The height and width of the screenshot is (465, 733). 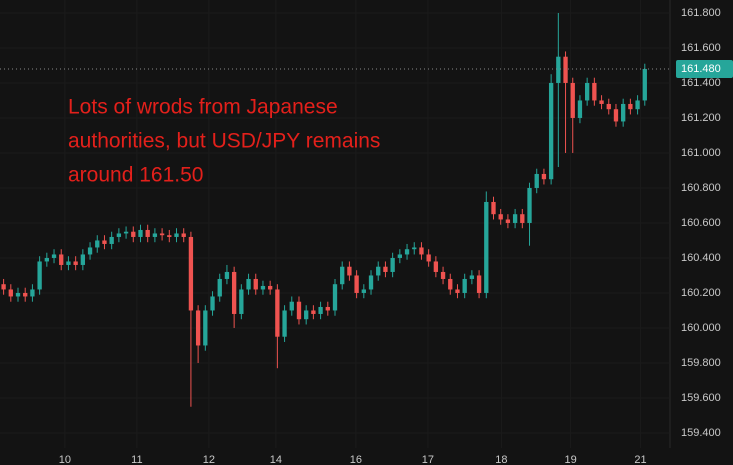 I want to click on annotation: around 161.50, so click(x=135, y=175).